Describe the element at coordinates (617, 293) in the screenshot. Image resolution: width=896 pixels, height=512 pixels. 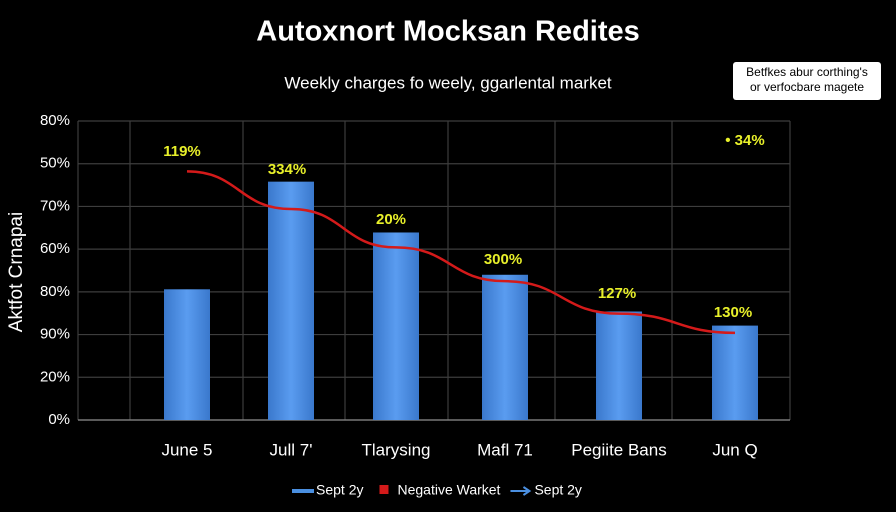
I see `annotation: 127%` at that location.